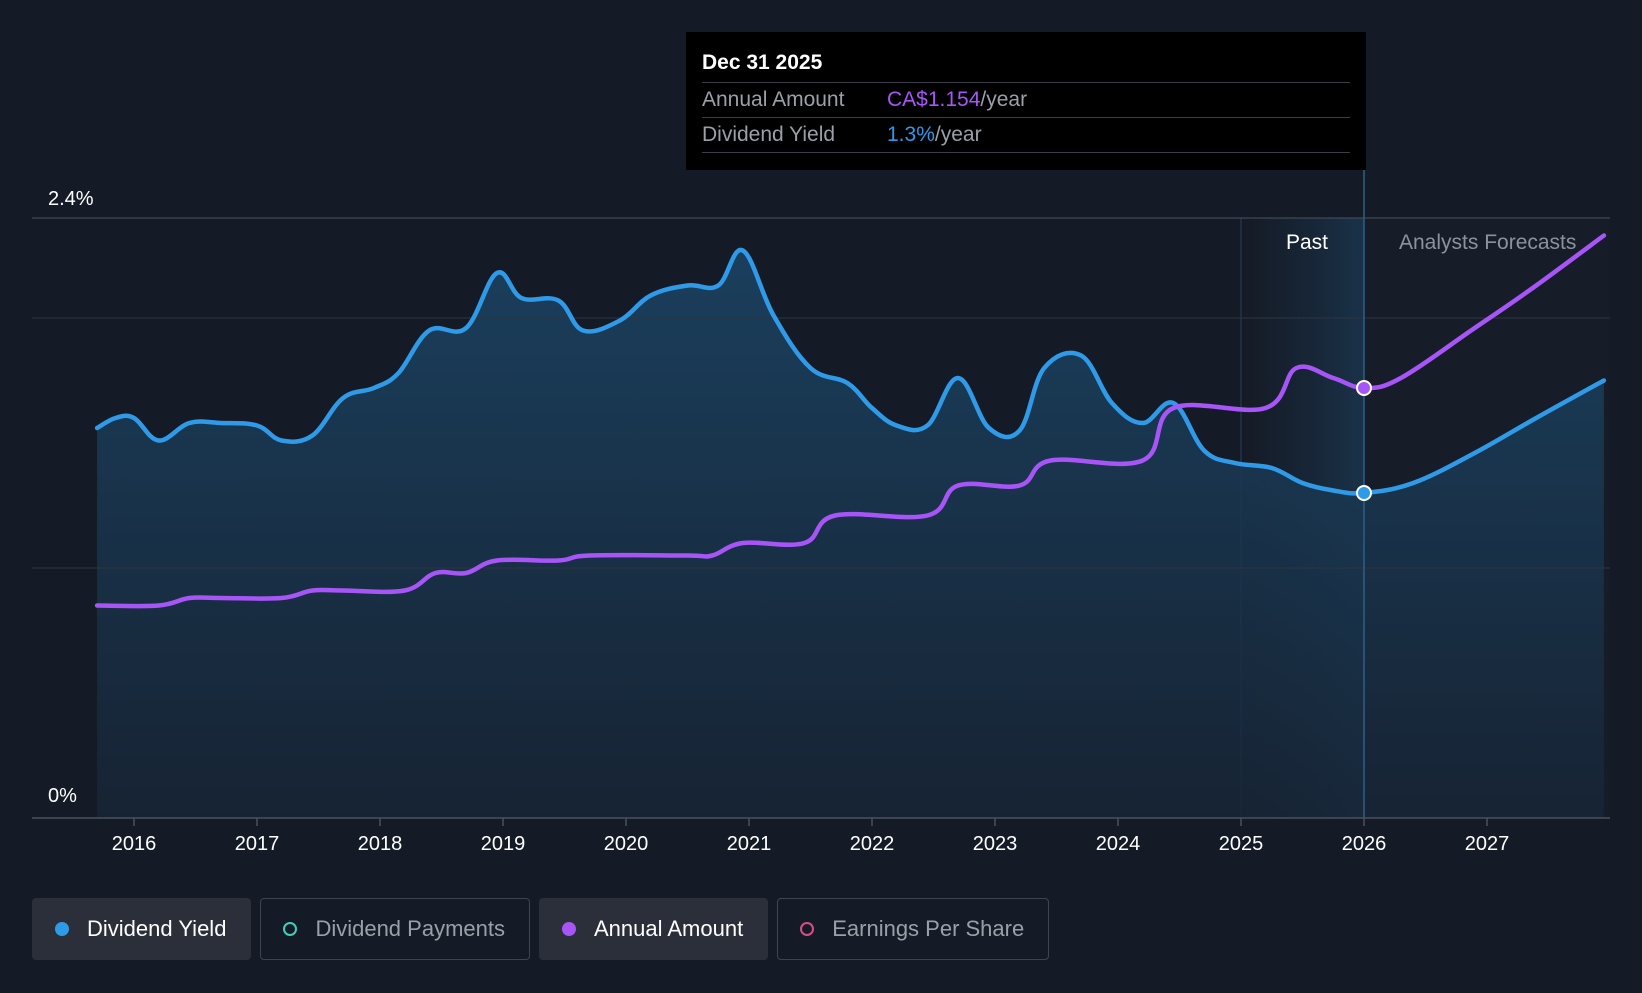 Image resolution: width=1642 pixels, height=993 pixels. I want to click on x-tick-label-2026: 2026, so click(1364, 844).